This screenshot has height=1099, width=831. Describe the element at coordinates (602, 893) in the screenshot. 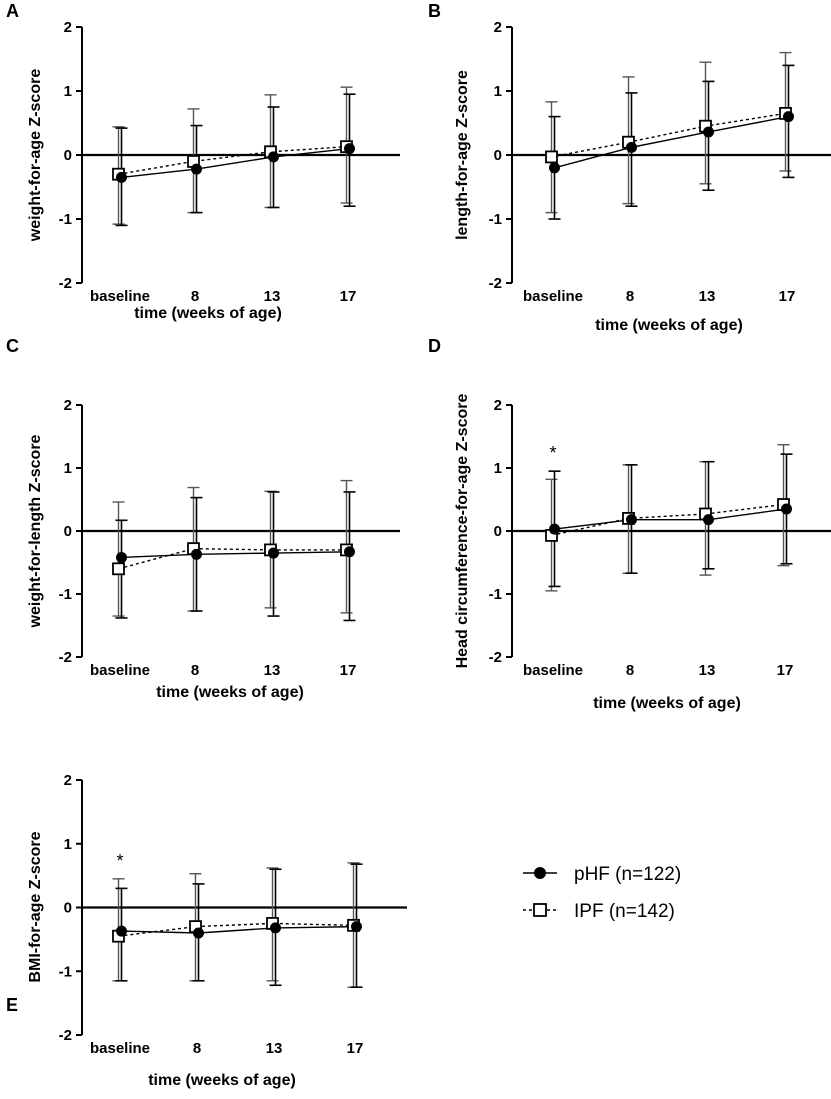

I see `legend: pHF (n=122) IPF (n=142)` at that location.